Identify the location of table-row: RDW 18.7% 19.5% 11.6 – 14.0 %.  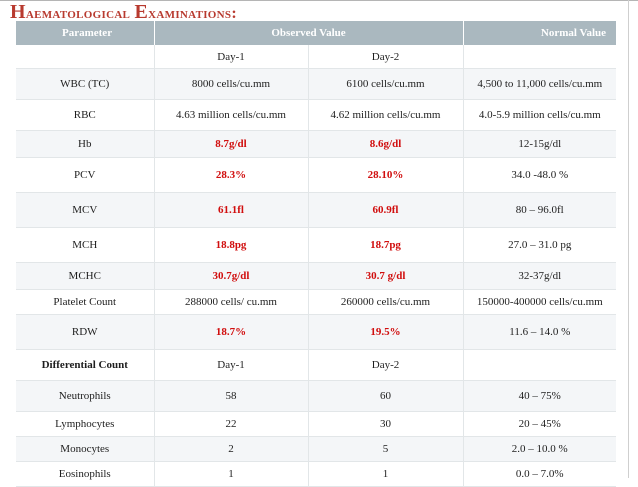
(316, 332).